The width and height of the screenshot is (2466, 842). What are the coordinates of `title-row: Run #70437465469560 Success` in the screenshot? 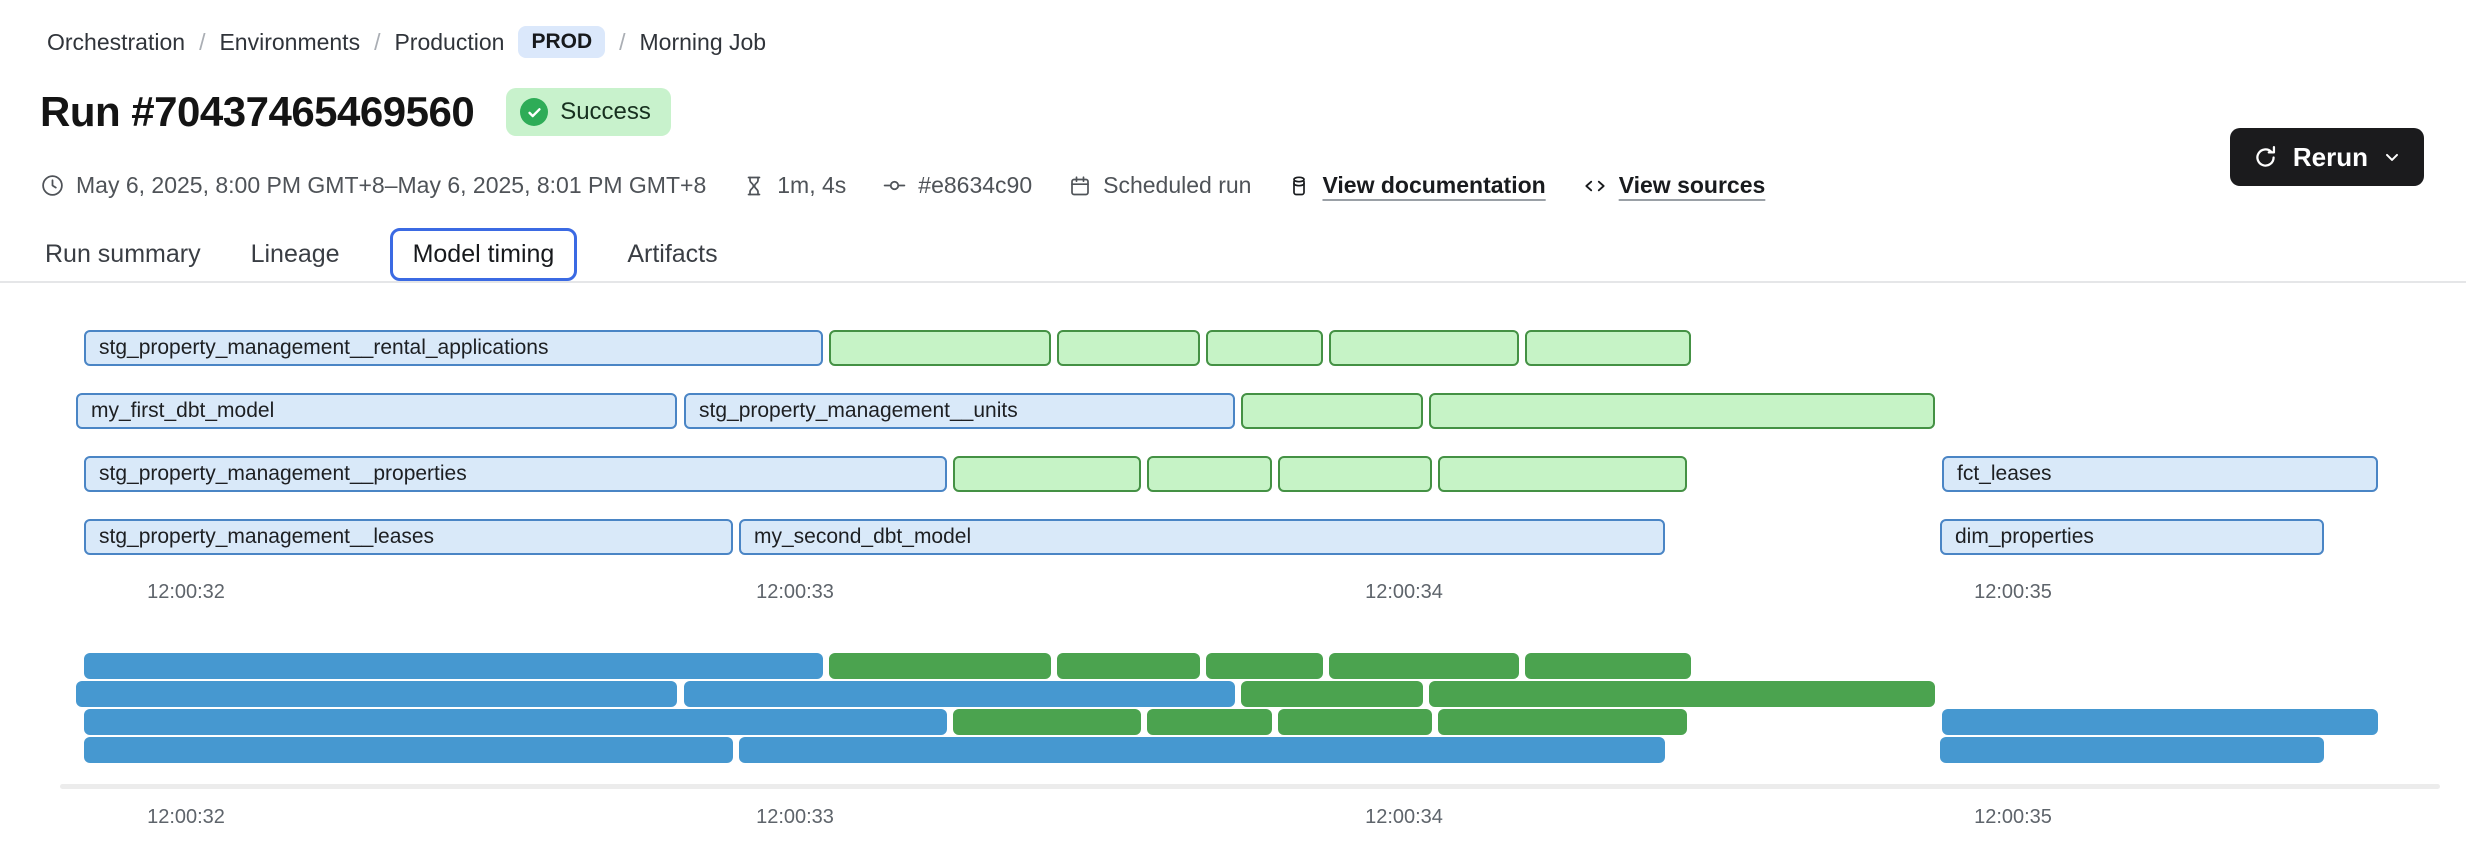 It's located at (355, 112).